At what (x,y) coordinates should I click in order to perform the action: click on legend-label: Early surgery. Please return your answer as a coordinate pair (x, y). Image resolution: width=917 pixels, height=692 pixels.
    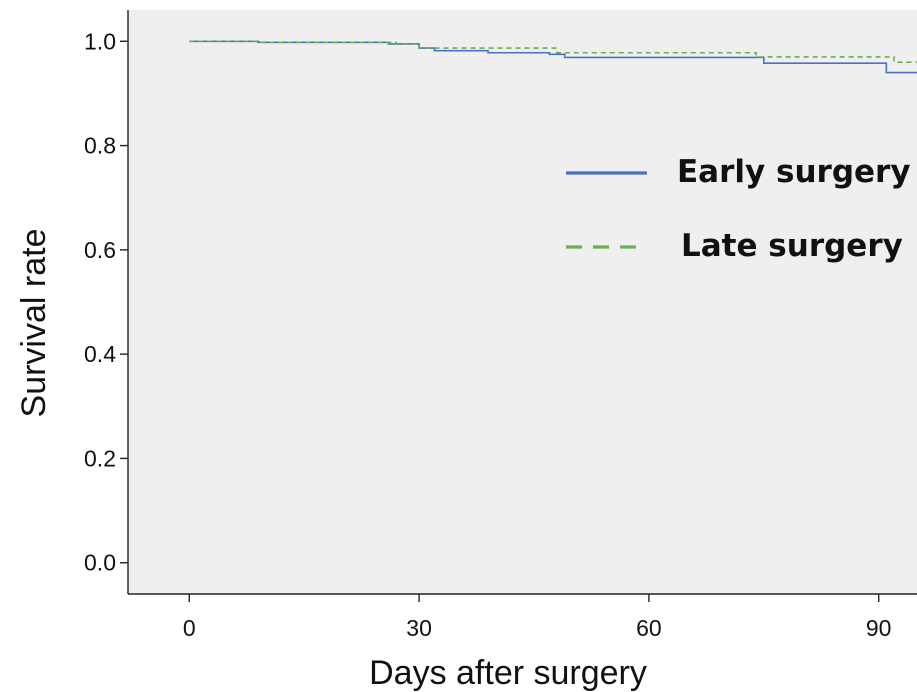
    Looking at the image, I should click on (794, 172).